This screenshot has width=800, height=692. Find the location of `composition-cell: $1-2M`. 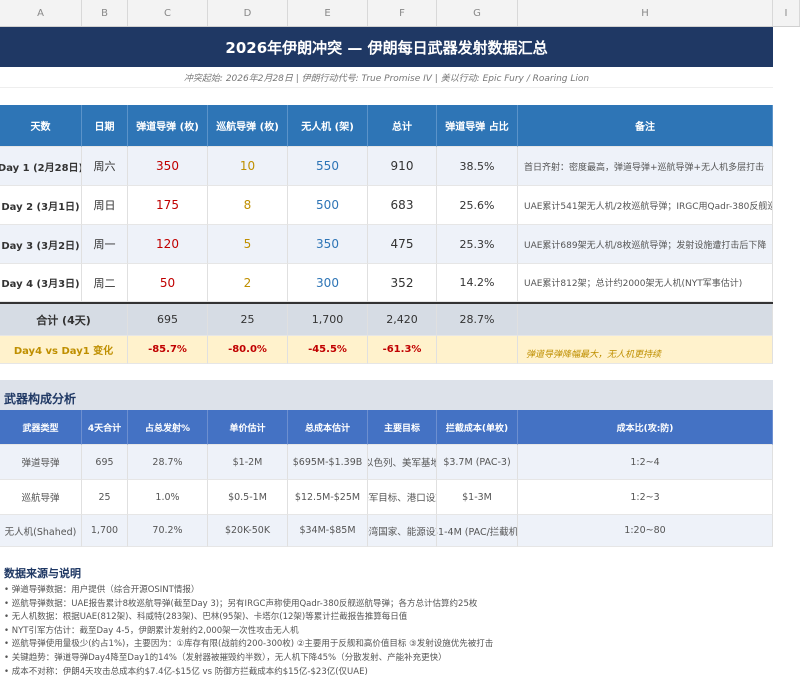

composition-cell: $1-2M is located at coordinates (248, 462).